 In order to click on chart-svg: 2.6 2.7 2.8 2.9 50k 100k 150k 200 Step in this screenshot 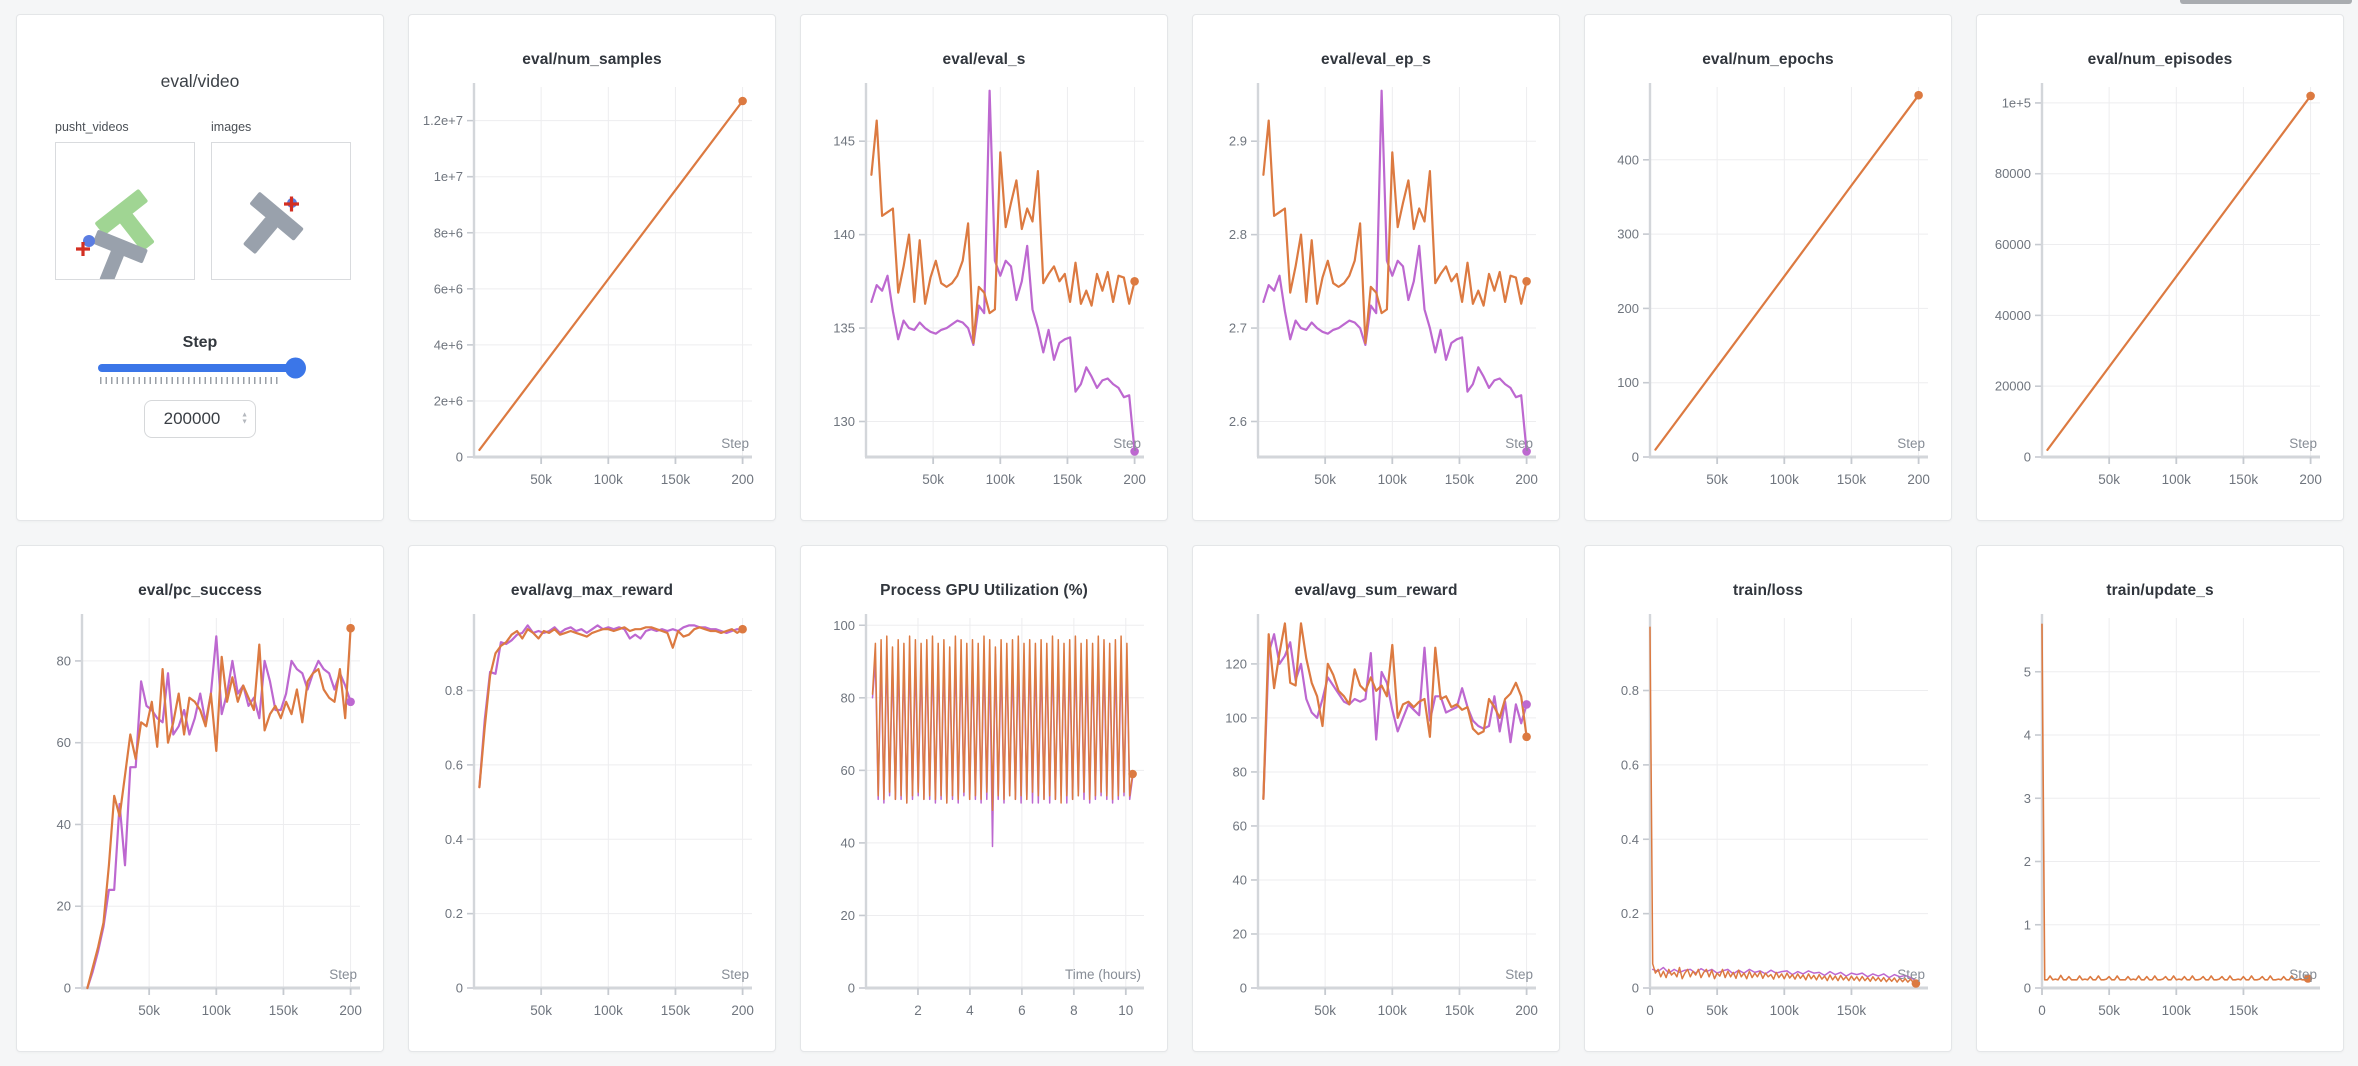, I will do `click(1376, 294)`.